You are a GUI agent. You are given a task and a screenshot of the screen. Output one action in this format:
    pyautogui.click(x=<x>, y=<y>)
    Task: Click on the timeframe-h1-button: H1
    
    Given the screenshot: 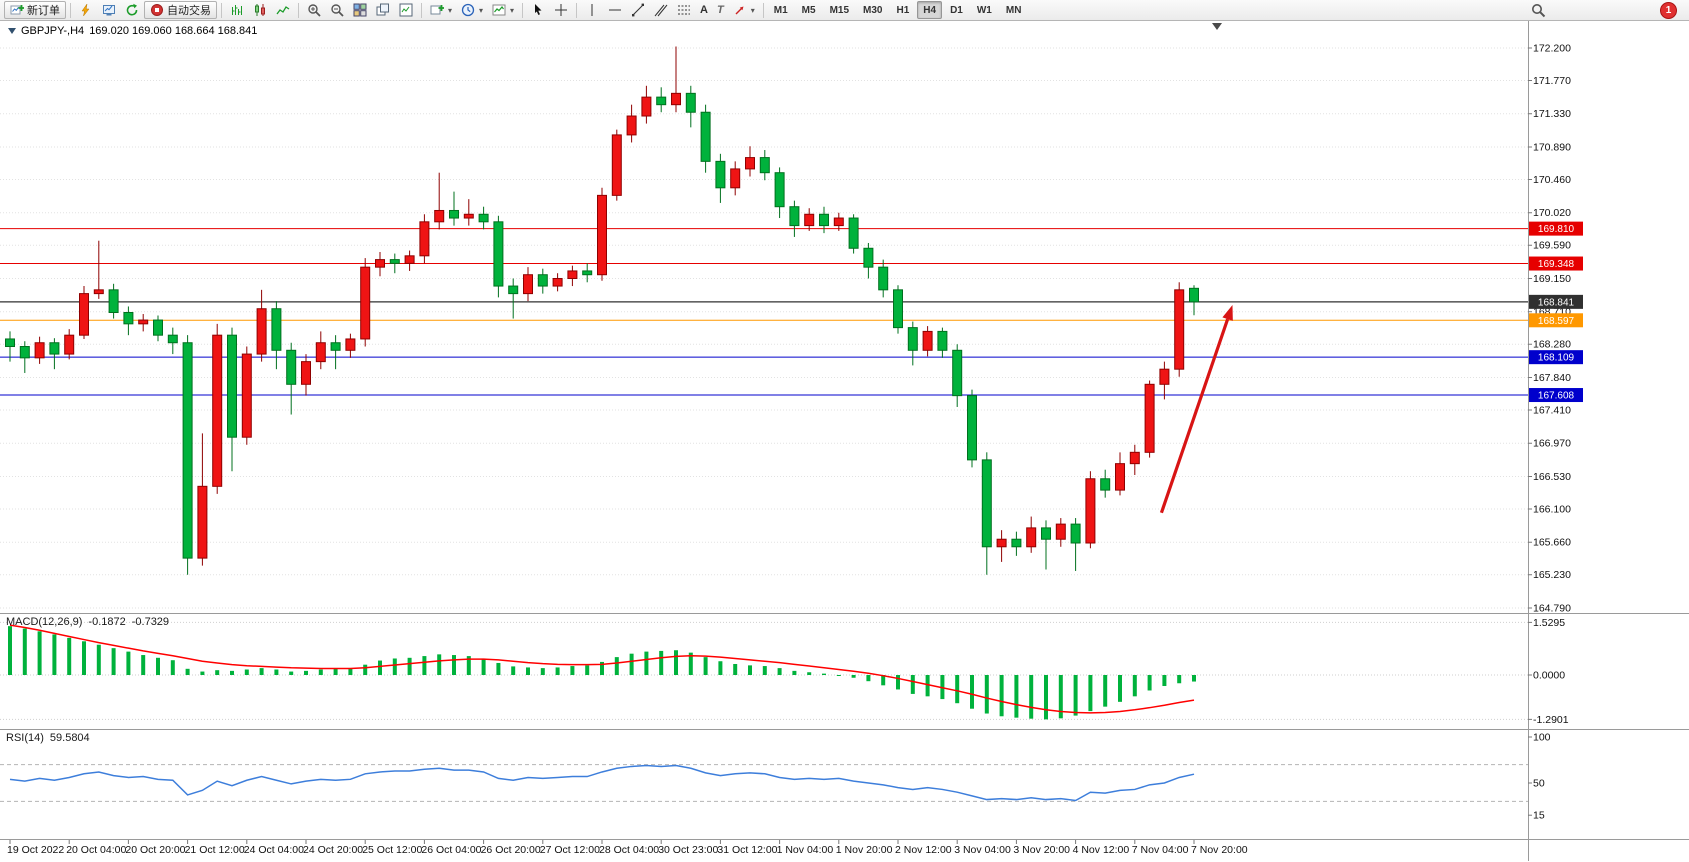 What is the action you would take?
    pyautogui.click(x=902, y=10)
    